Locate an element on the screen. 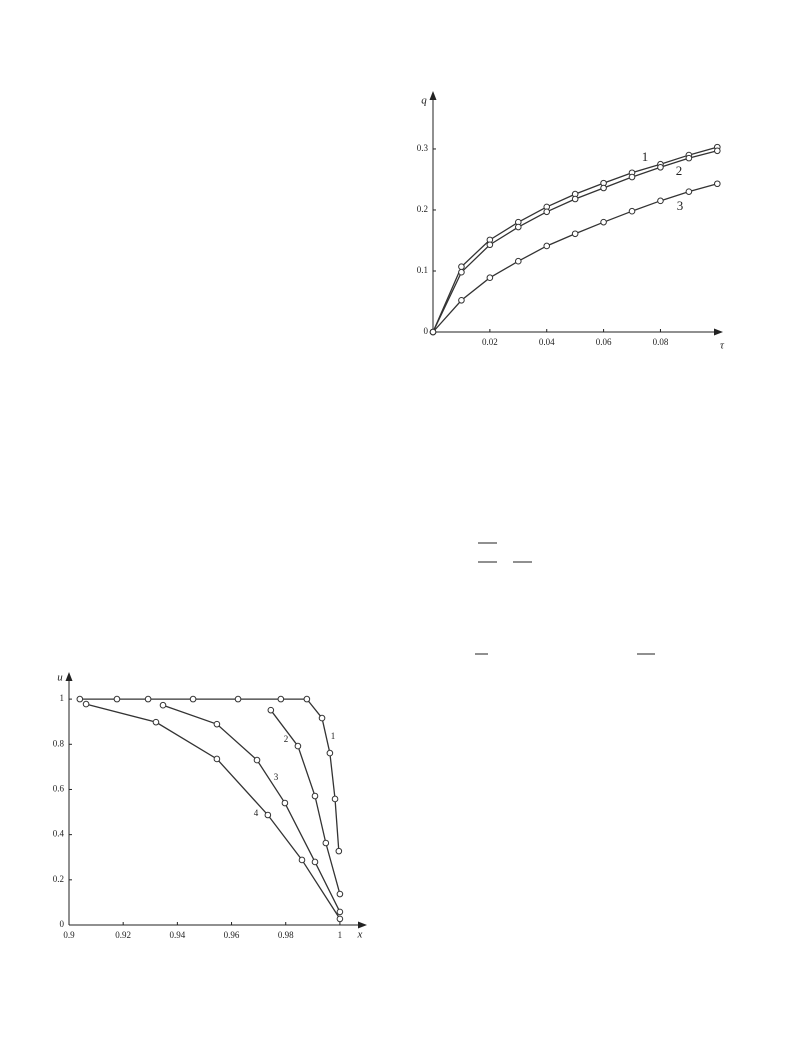 The height and width of the screenshot is (1059, 793). y-tick-label: 0.1 is located at coordinates (422, 270).